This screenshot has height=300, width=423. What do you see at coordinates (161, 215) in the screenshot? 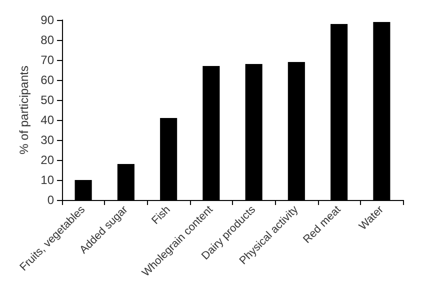
I see `x-tick-label: Fish` at bounding box center [161, 215].